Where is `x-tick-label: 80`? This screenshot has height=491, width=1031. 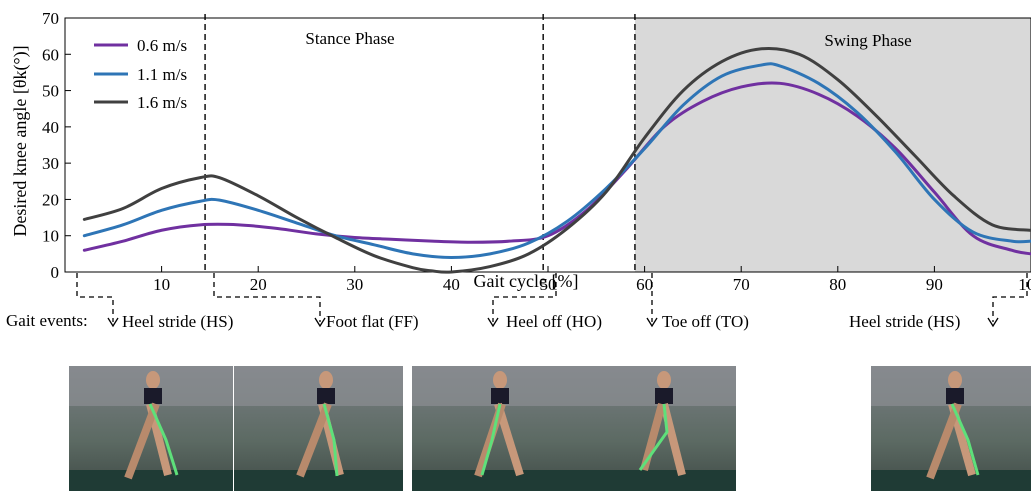
x-tick-label: 80 is located at coordinates (837, 284).